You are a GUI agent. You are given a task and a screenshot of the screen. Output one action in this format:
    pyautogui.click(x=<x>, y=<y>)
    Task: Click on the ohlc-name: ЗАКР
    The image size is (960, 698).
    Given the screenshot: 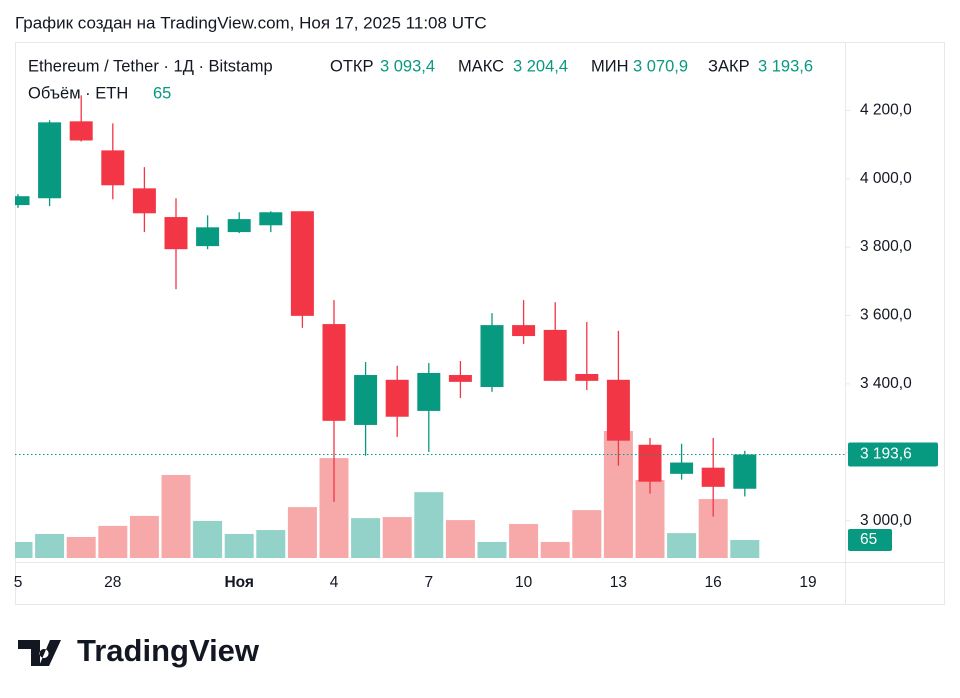 What is the action you would take?
    pyautogui.click(x=729, y=66)
    